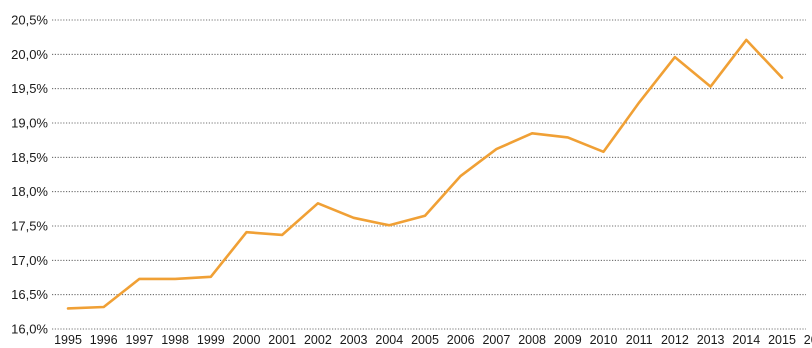  I want to click on x-tick-label: 2011, so click(639, 340).